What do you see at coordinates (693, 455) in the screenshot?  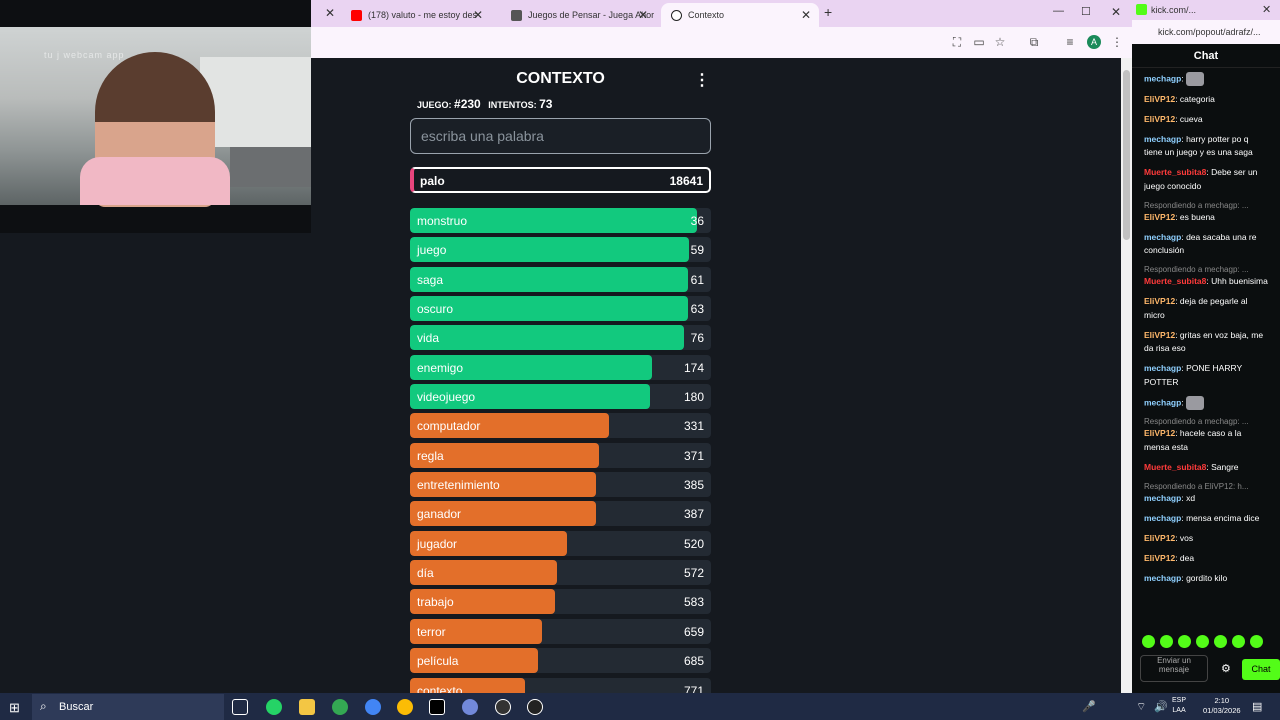 I see `guess-rank: 371` at bounding box center [693, 455].